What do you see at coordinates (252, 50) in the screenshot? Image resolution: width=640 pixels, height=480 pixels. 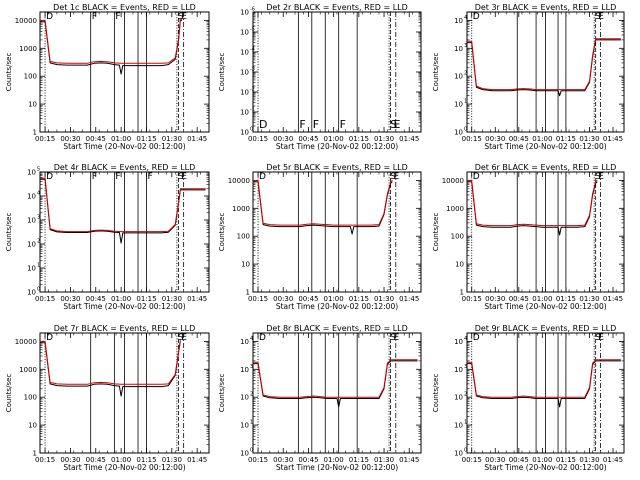 I see `y-tick-exponent: -4` at bounding box center [252, 50].